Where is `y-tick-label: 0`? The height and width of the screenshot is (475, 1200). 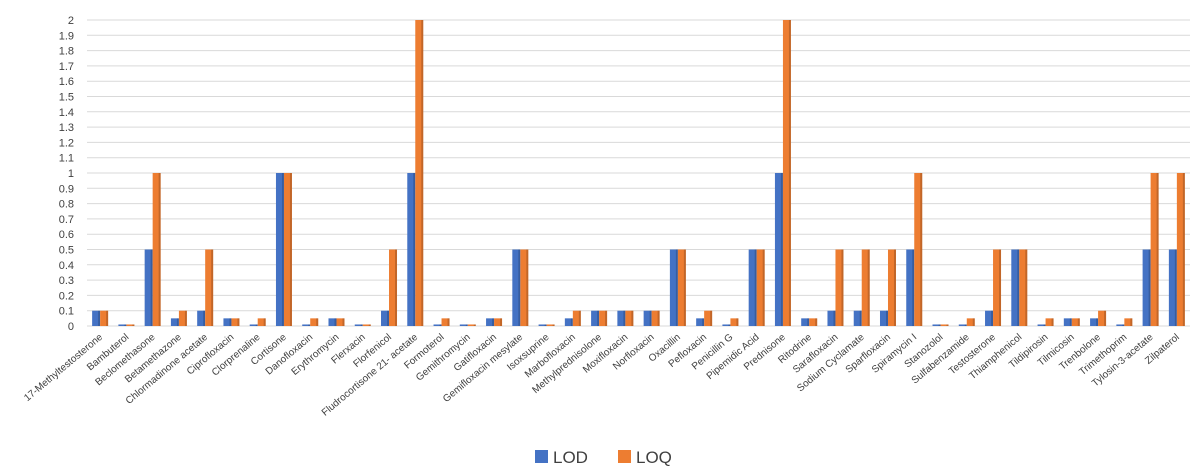
y-tick-label: 0 is located at coordinates (71, 327).